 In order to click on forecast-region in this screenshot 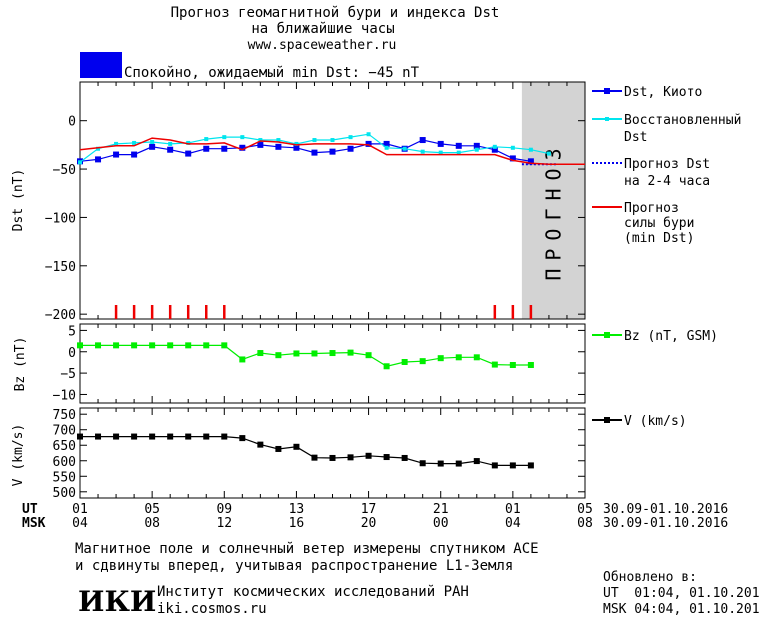, I will do `click(553, 200)`.